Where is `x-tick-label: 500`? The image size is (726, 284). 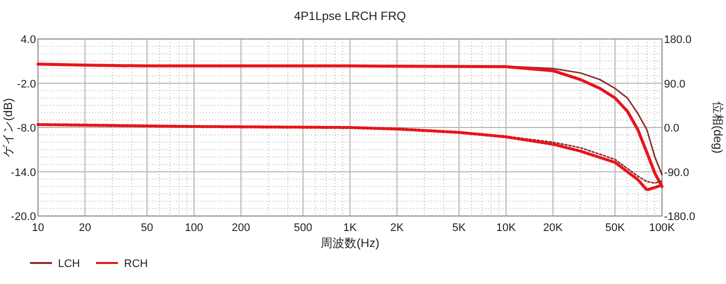
x-tick-label: 500 is located at coordinates (303, 228).